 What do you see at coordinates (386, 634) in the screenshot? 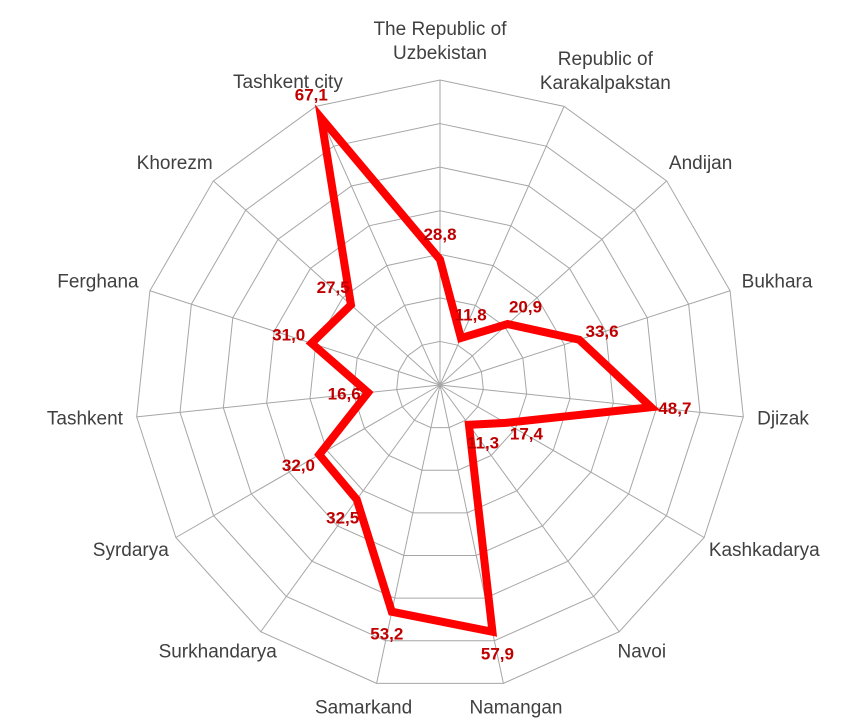
I see `value-label: 53,2` at bounding box center [386, 634].